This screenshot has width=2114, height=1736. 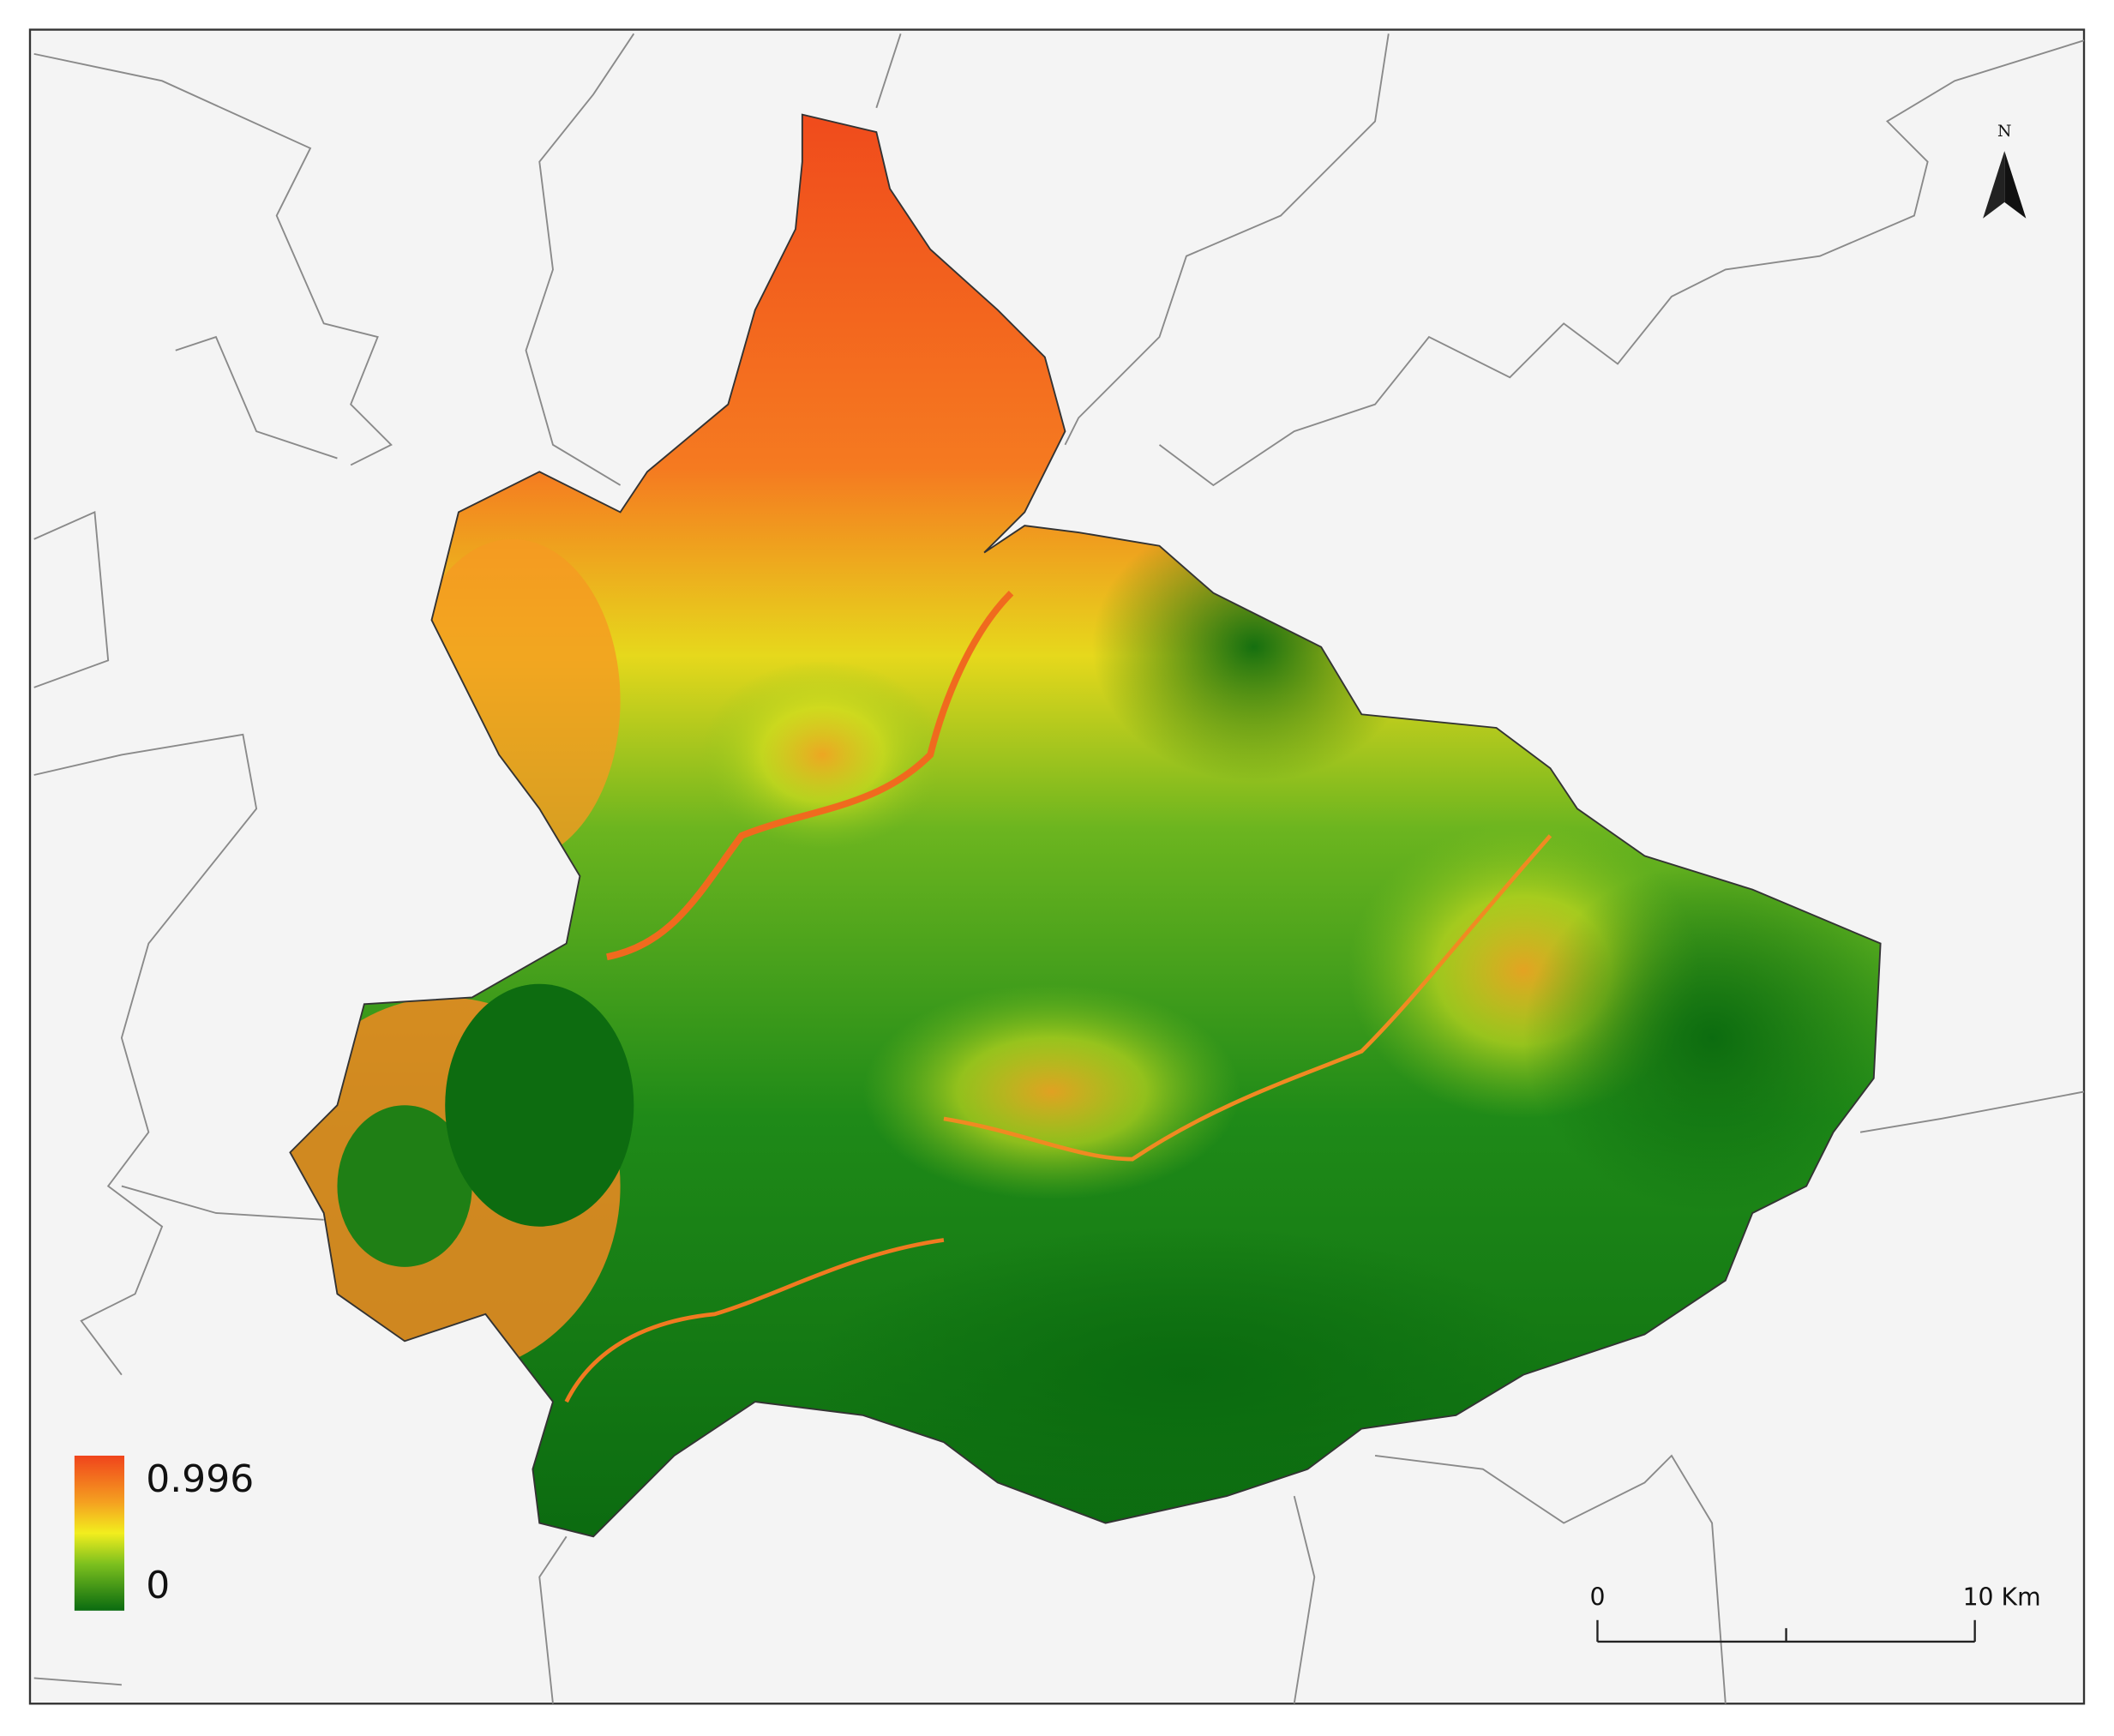 What do you see at coordinates (1786, 1631) in the screenshot?
I see `scale-bar` at bounding box center [1786, 1631].